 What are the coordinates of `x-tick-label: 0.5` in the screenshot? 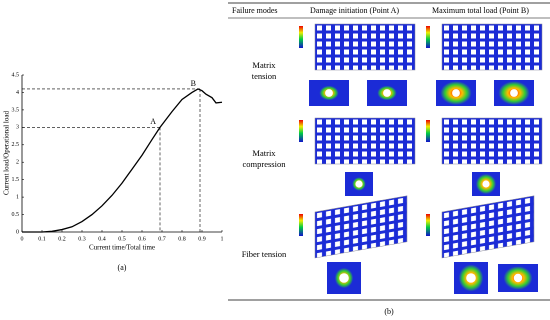 It's located at (122, 239).